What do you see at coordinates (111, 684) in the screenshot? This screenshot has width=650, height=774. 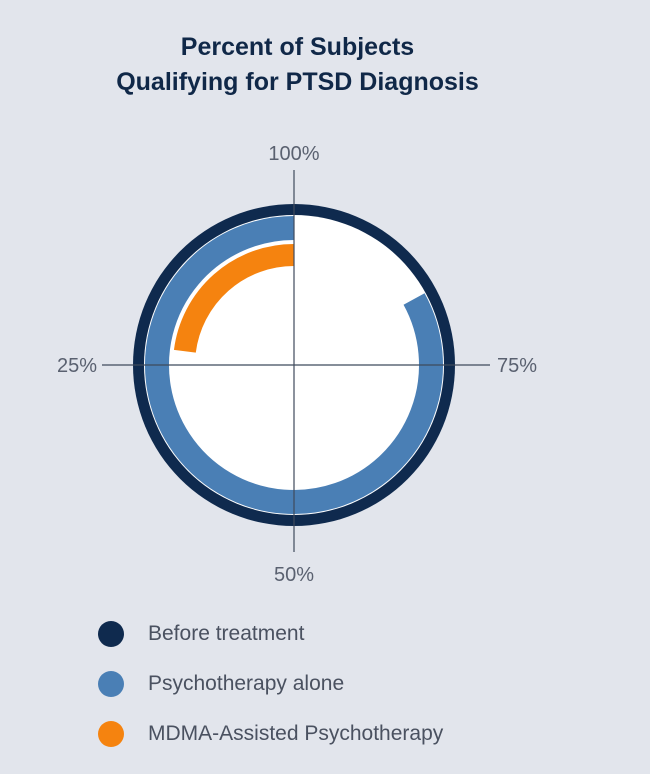 I see `legend-swatch-psychotherapy-alone` at bounding box center [111, 684].